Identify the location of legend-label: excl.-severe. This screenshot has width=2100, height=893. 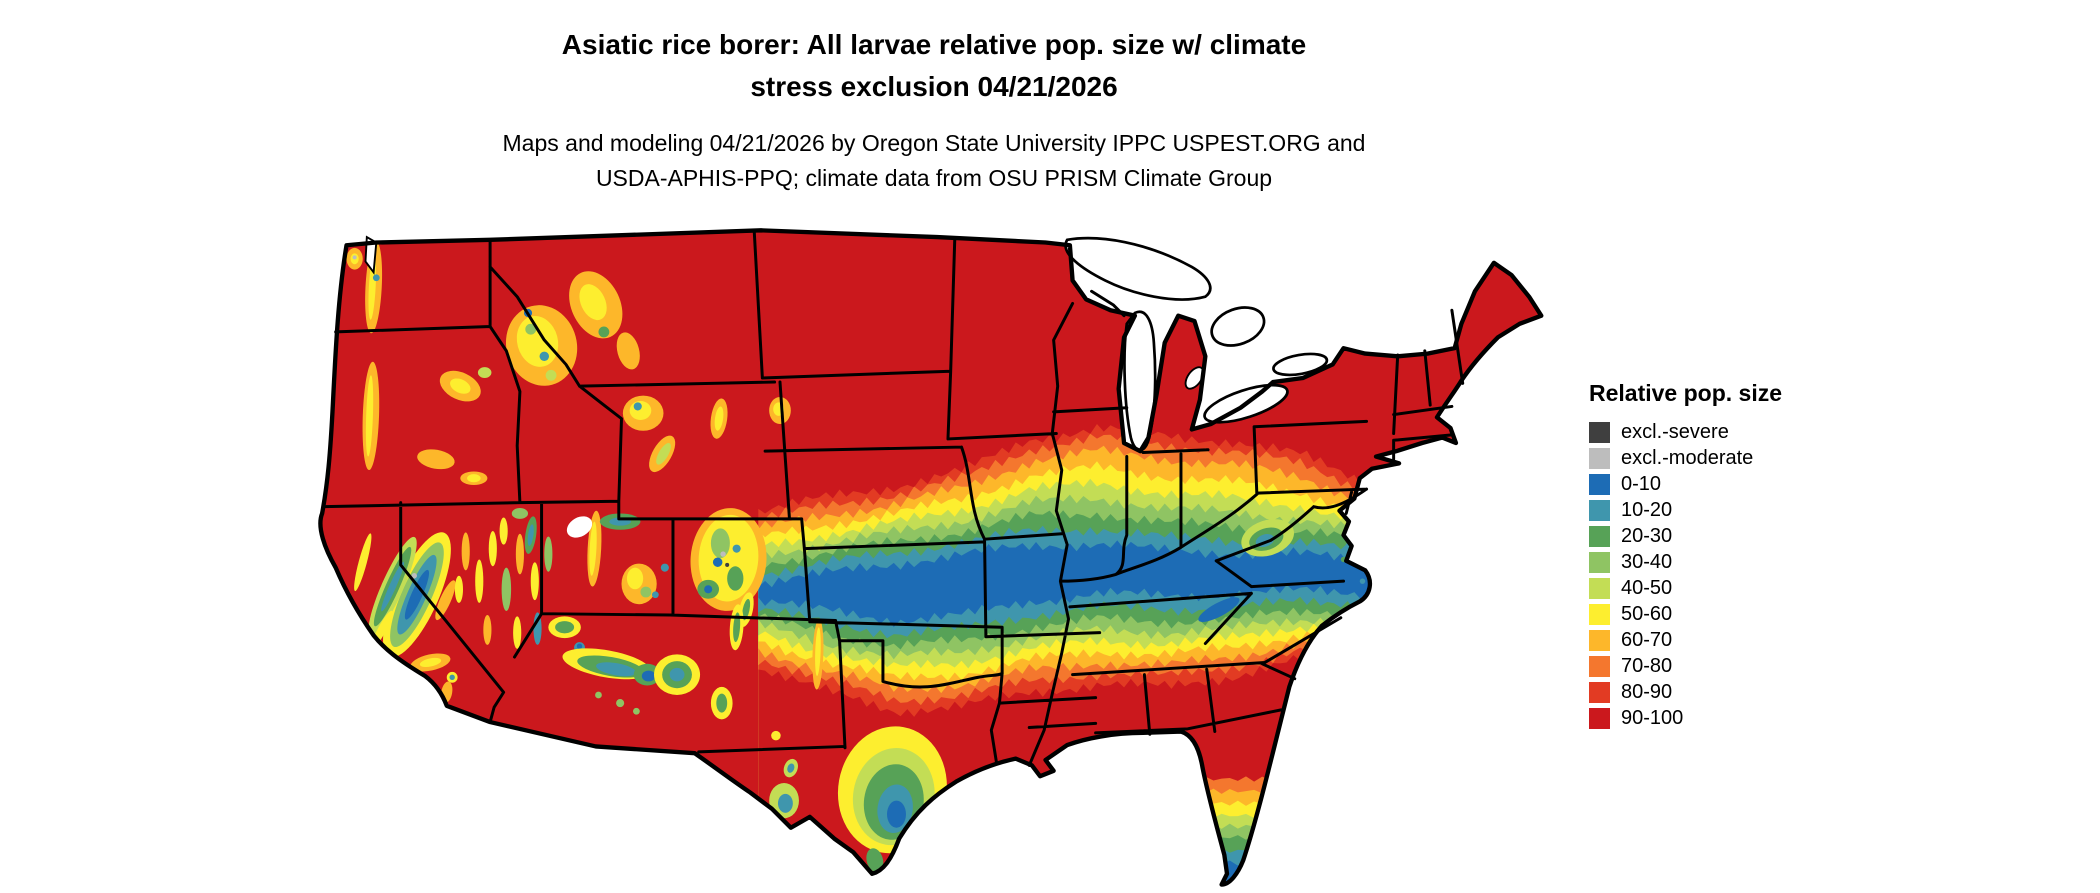
(1675, 432).